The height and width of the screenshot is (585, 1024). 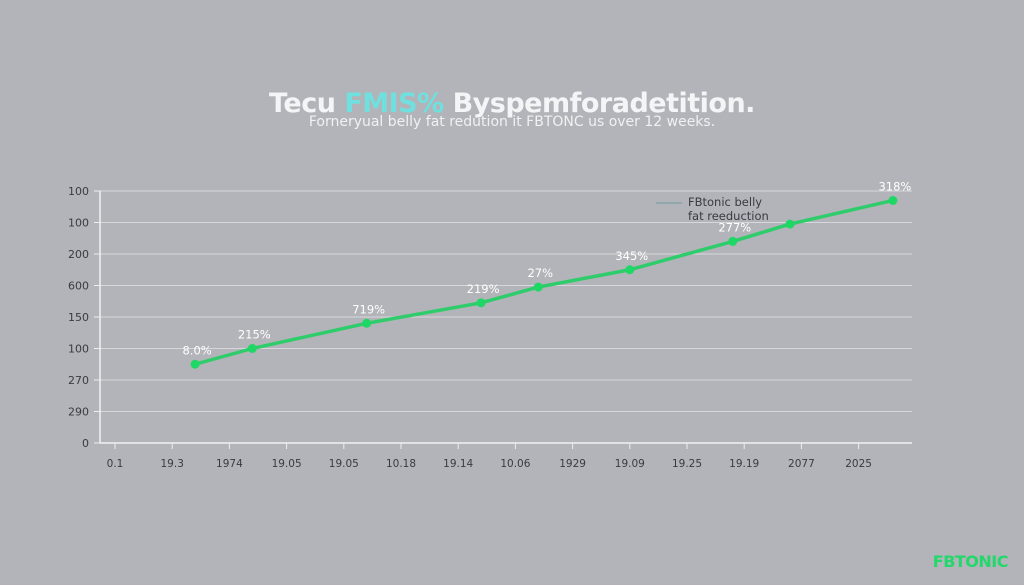 I want to click on x-tick-label: 1974, so click(x=229, y=464).